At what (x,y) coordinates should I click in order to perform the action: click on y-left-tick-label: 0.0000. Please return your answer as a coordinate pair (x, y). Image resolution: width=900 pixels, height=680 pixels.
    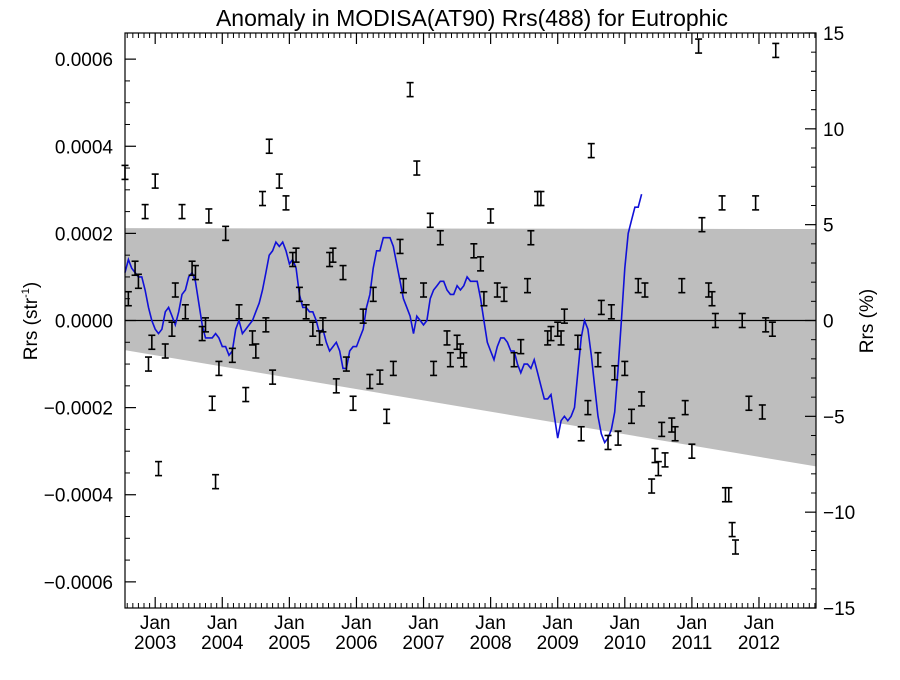
    Looking at the image, I should click on (84, 322).